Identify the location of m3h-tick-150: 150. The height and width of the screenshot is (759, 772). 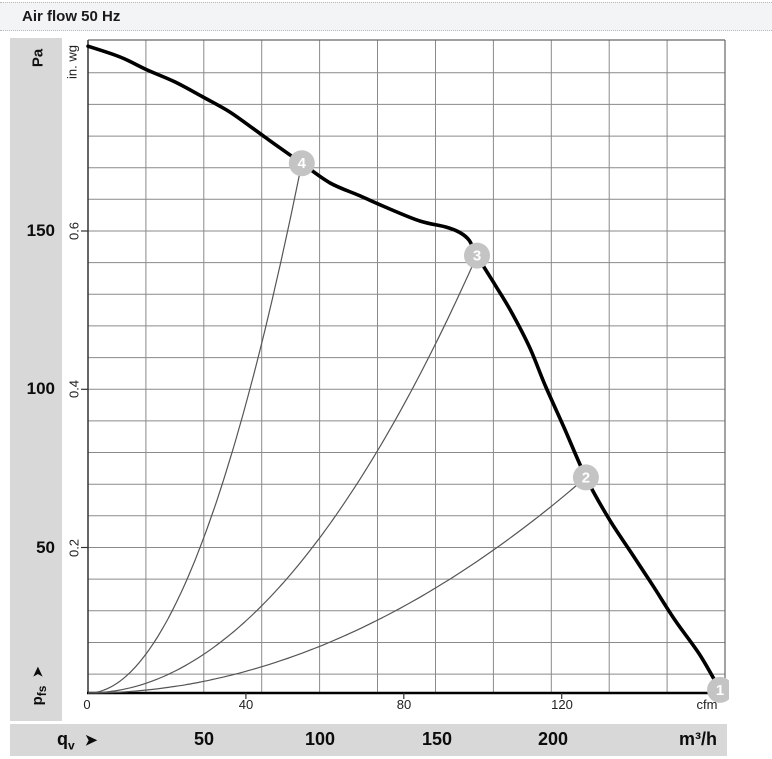
(437, 739).